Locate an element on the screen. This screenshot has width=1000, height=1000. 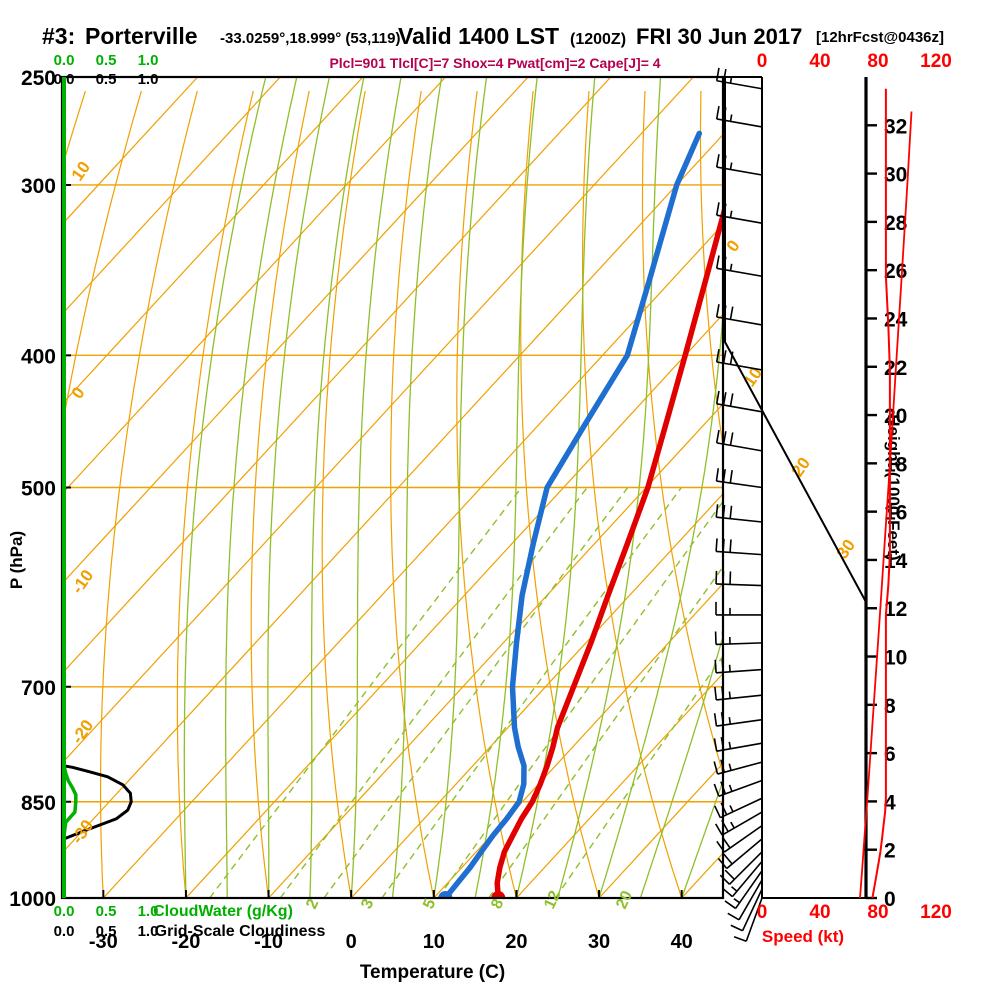
station-name: Porterville is located at coordinates (141, 36).